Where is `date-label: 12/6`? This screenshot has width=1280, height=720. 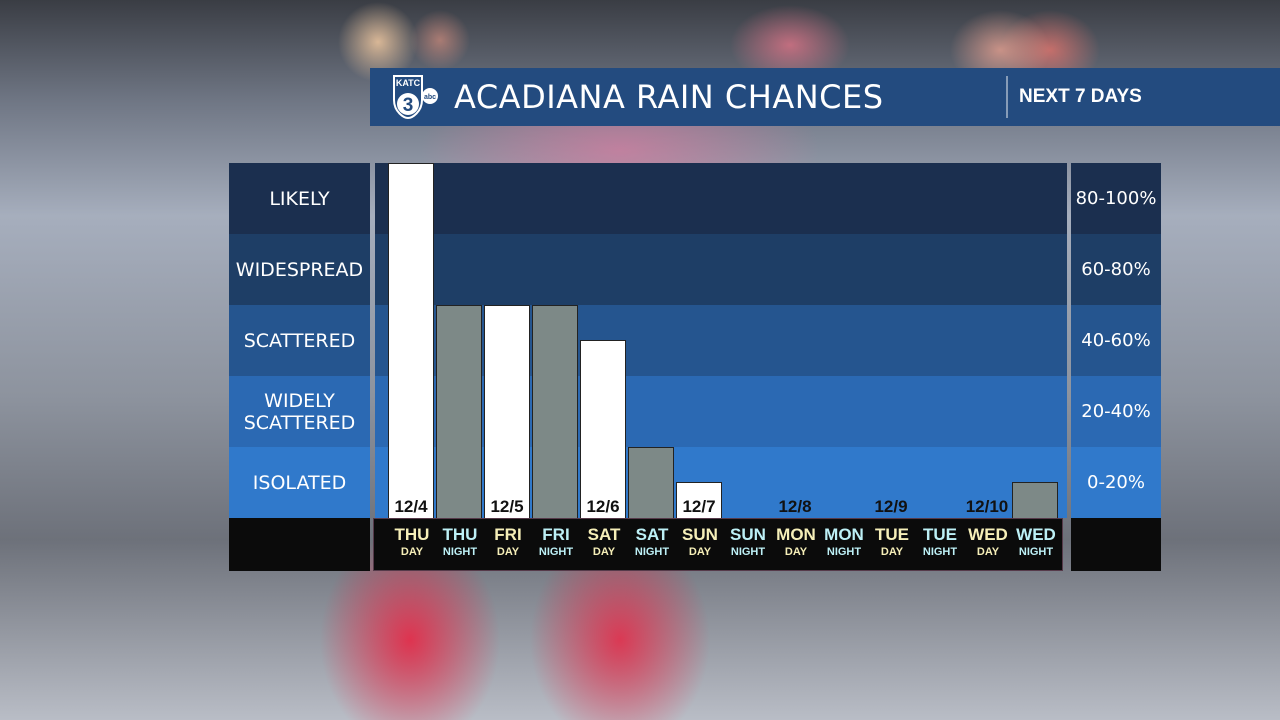
date-label: 12/6 is located at coordinates (603, 506).